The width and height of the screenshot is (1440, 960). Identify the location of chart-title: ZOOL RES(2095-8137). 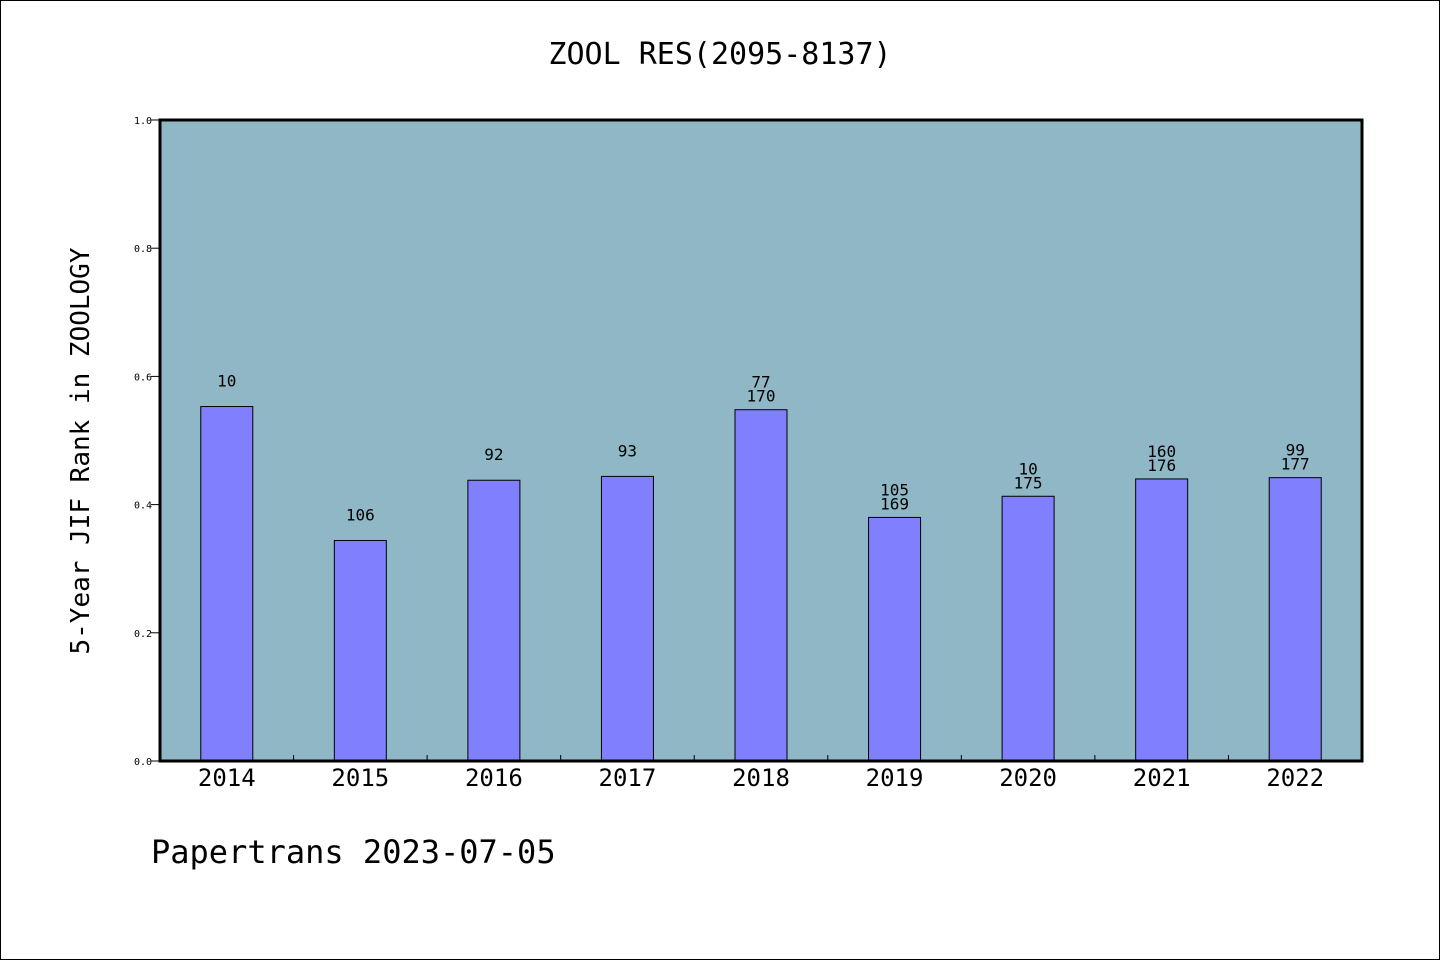
(720, 54).